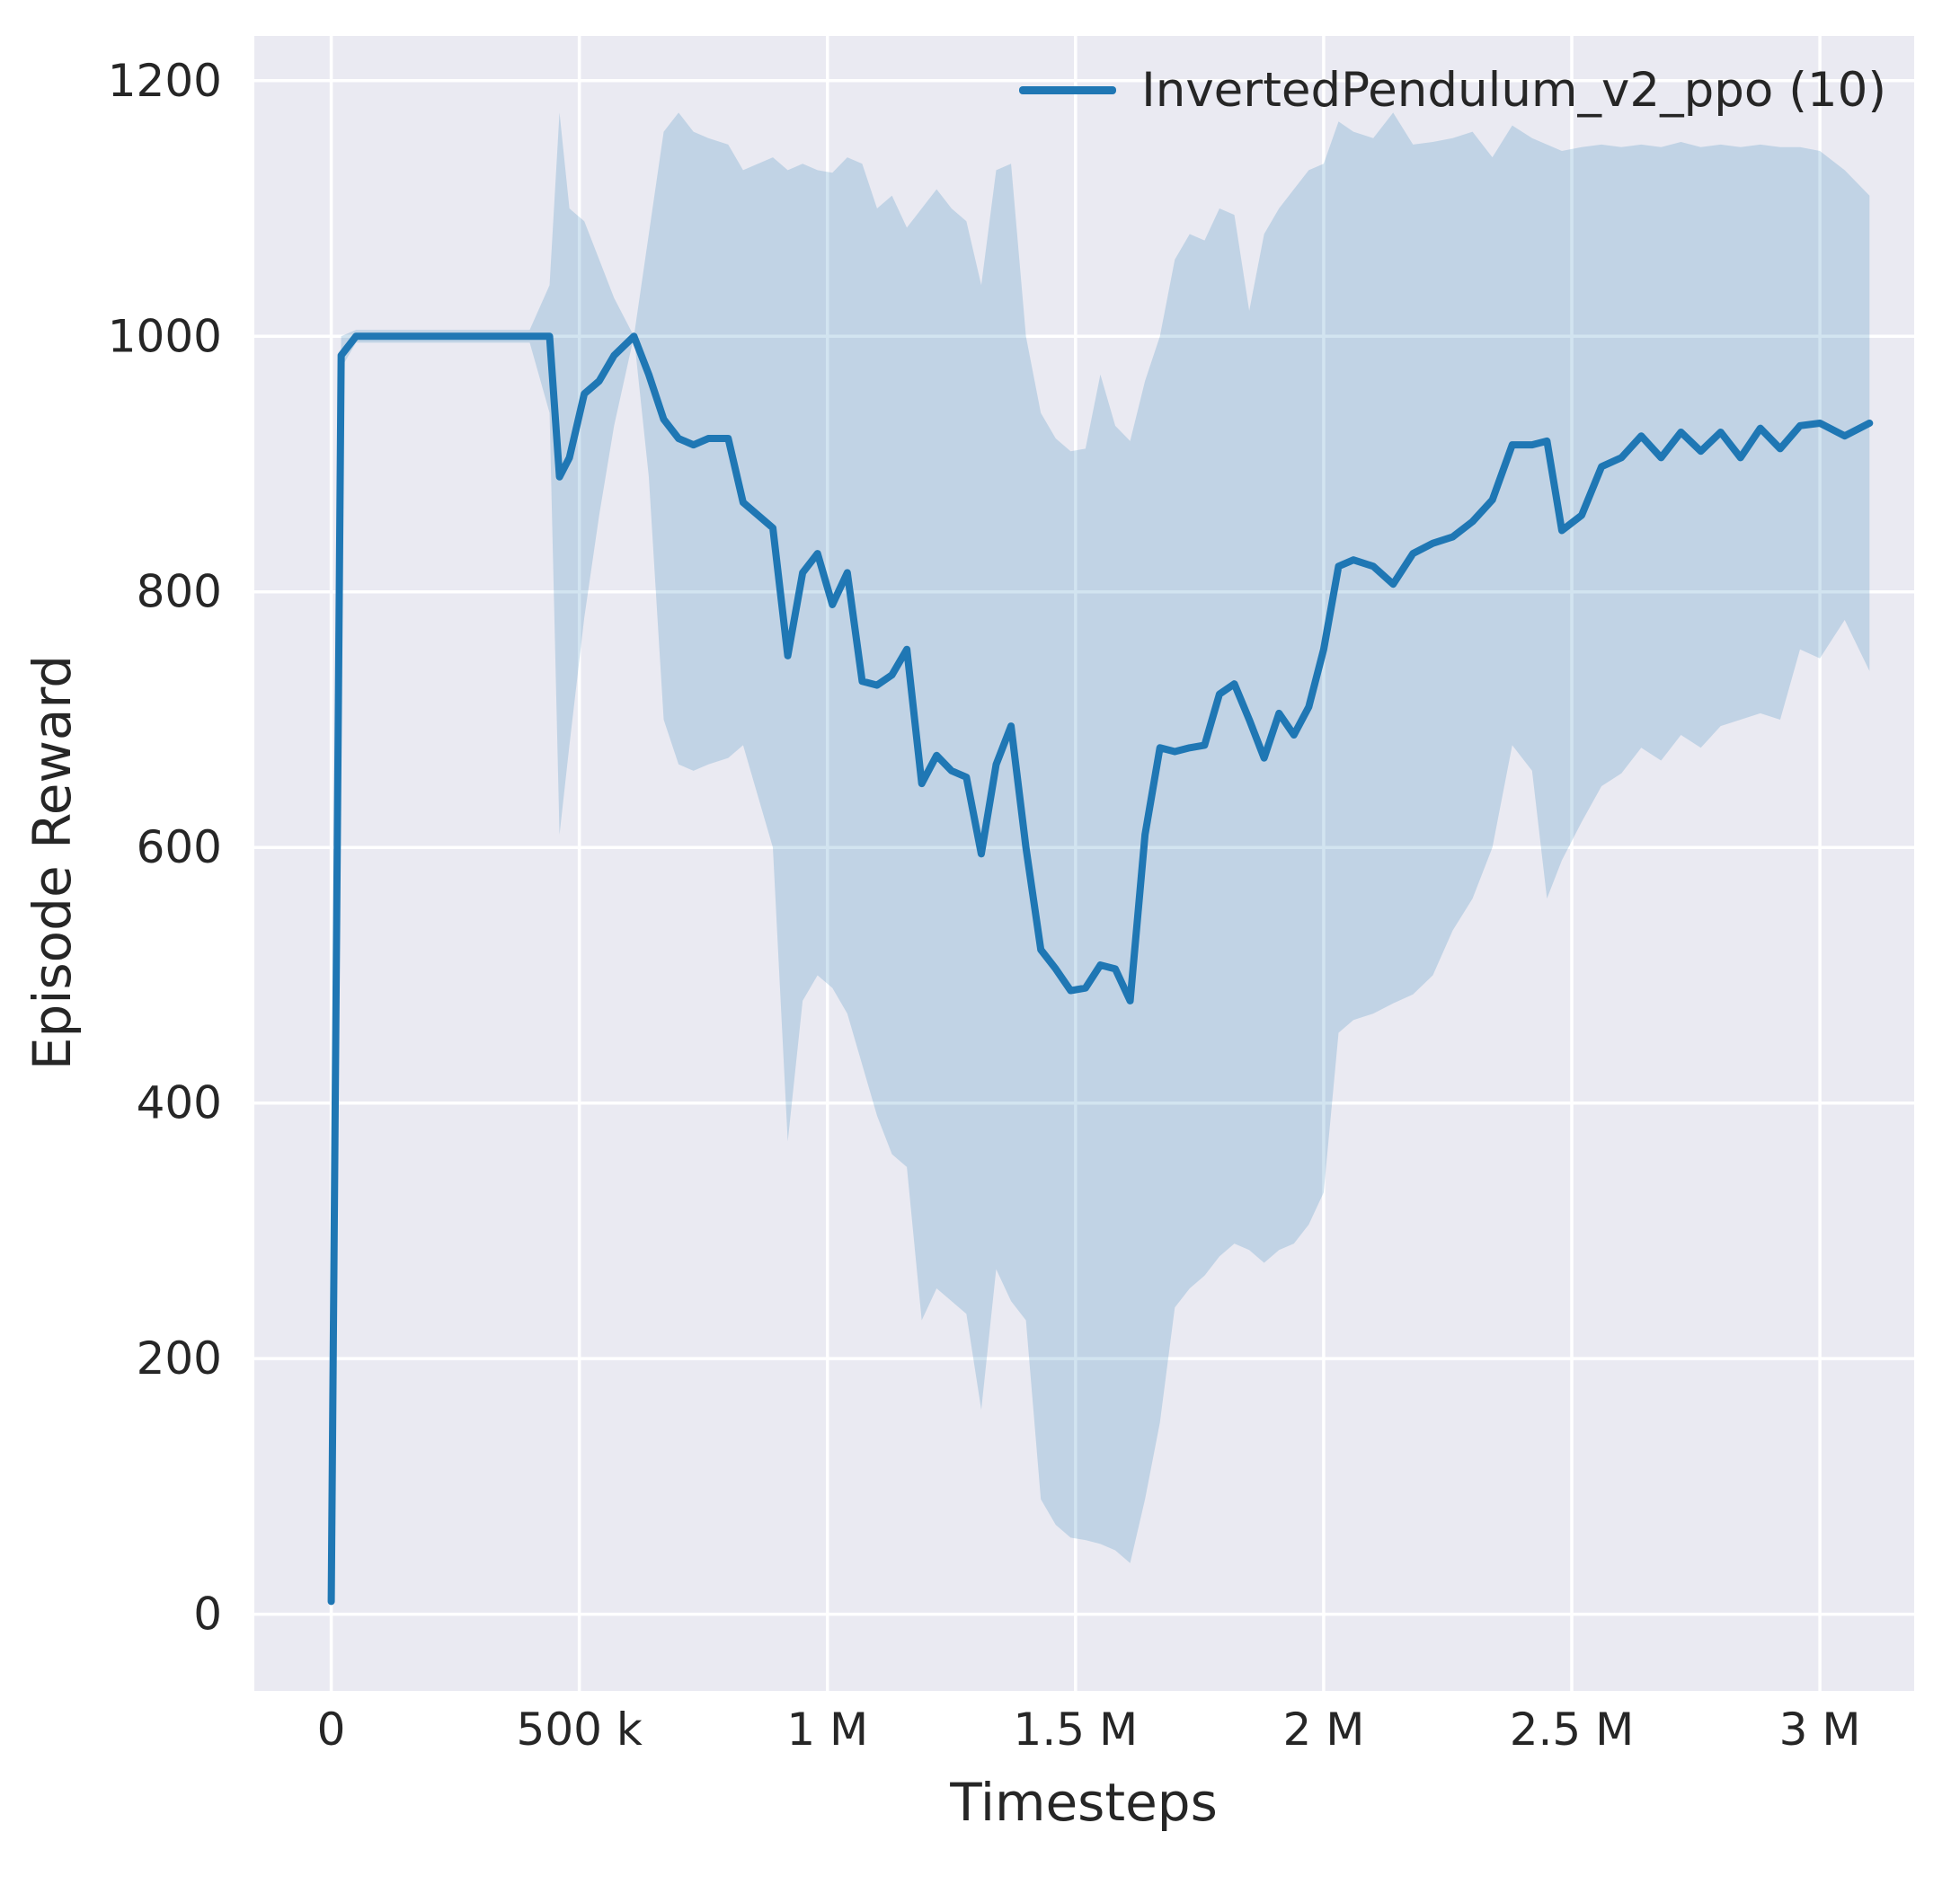 This screenshot has width=1960, height=1885. Describe the element at coordinates (180, 847) in the screenshot. I see `y-tick-label: 600` at that location.